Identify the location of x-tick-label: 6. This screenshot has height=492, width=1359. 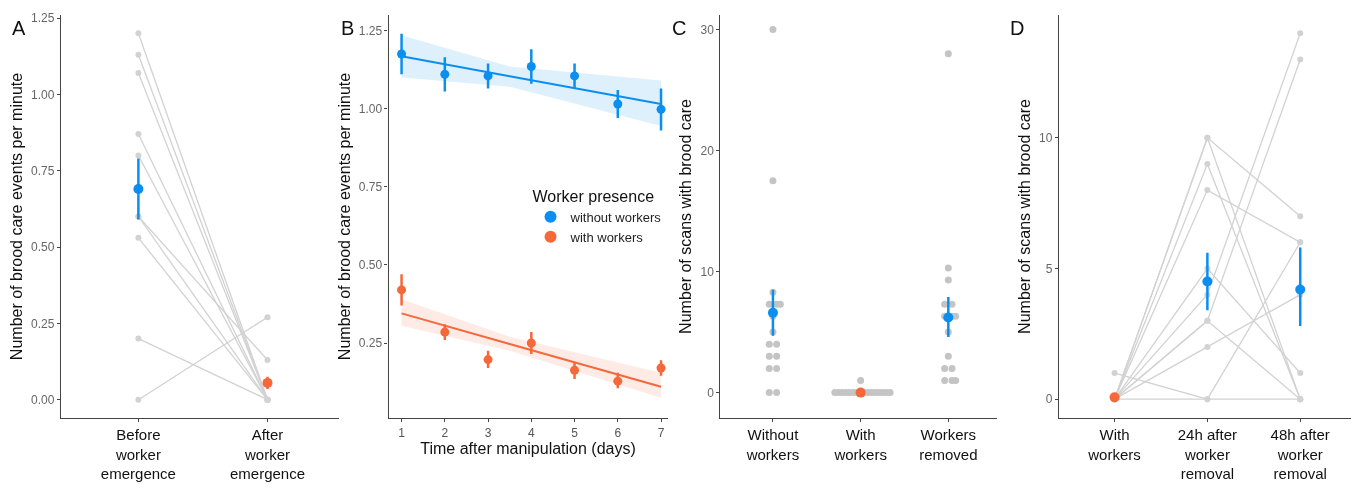
(618, 432).